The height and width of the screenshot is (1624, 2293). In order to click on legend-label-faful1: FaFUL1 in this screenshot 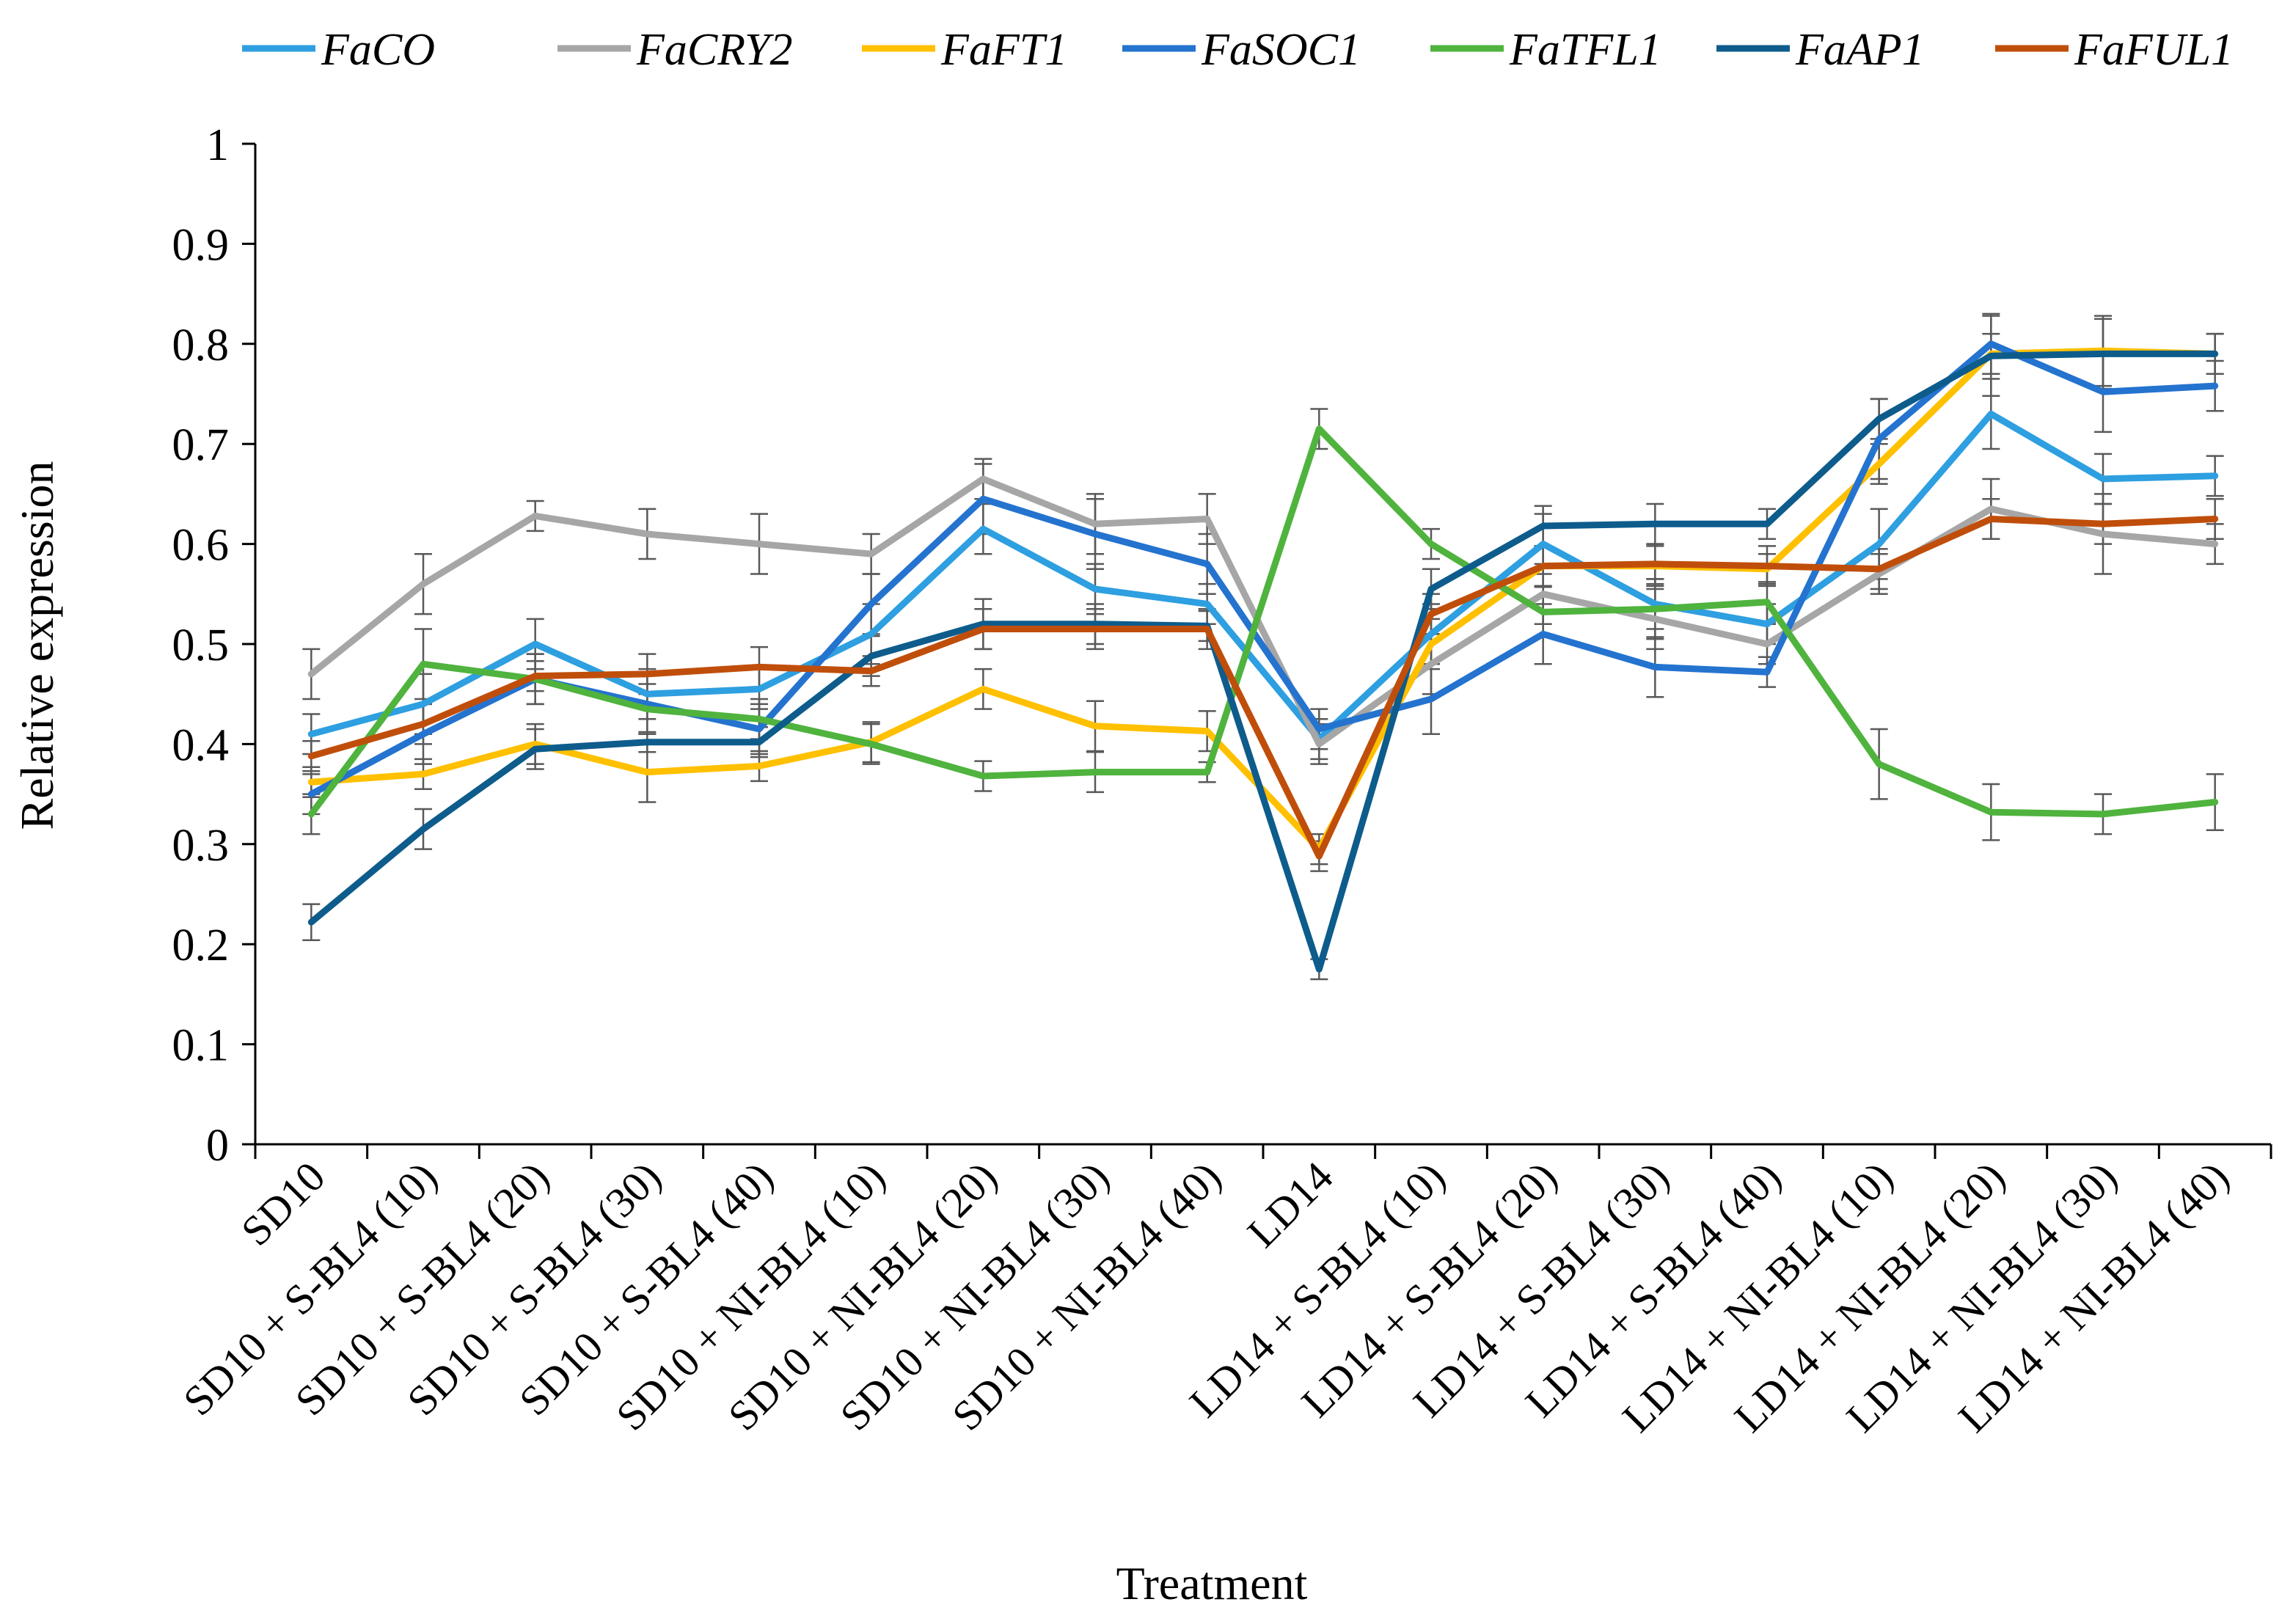, I will do `click(2154, 50)`.